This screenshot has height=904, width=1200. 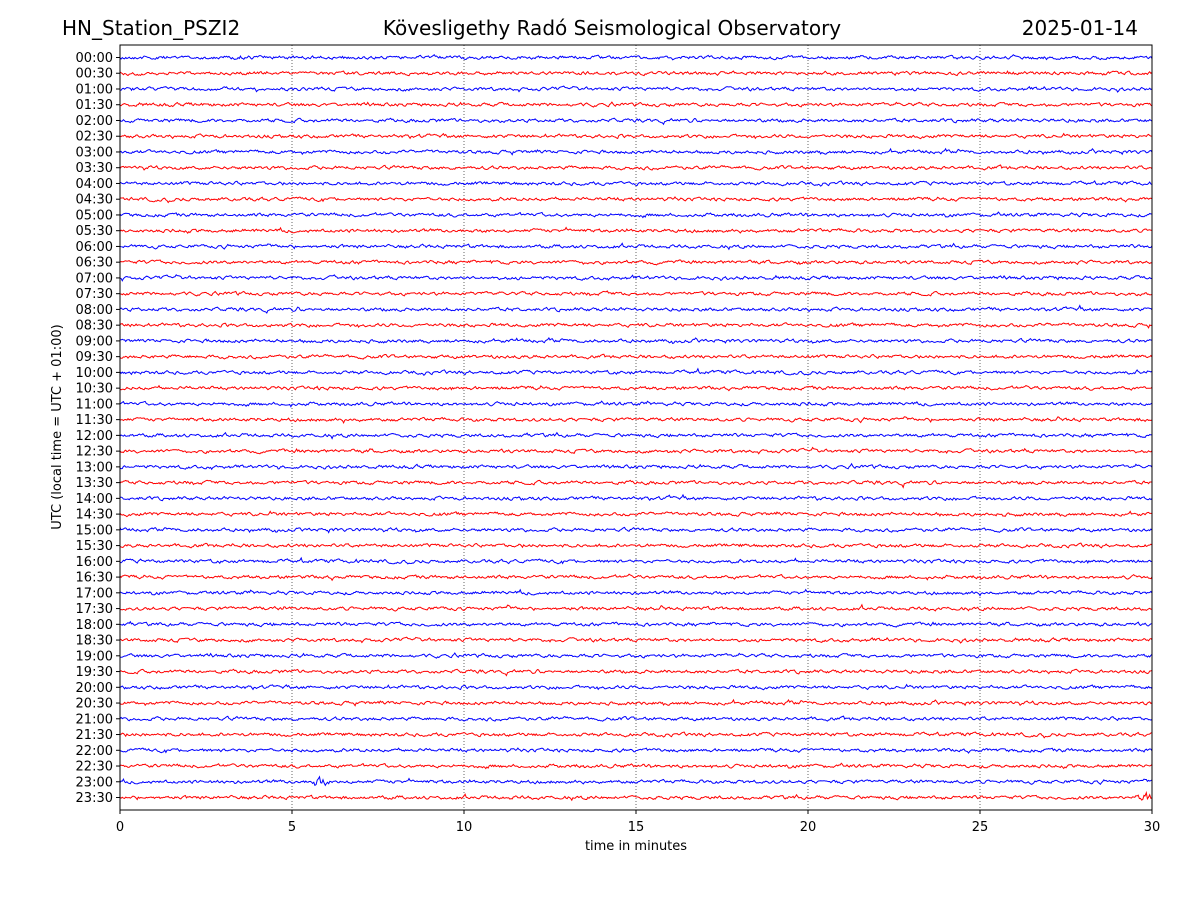 I want to click on date-title: 2025-01-14, so click(x=1080, y=28).